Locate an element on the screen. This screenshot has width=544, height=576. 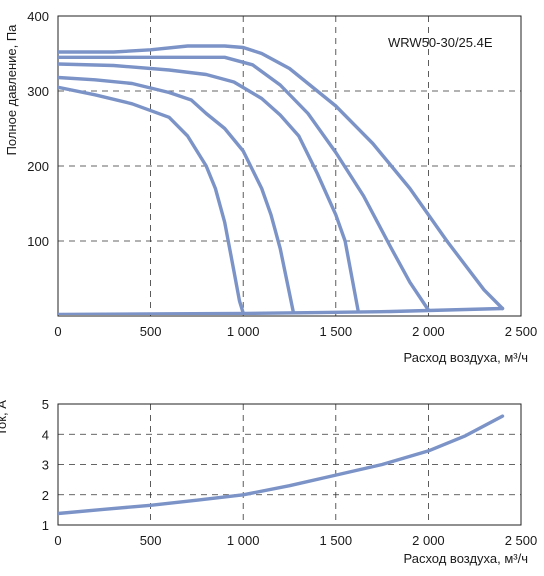
y-tick-label: 5 is located at coordinates (45, 404).